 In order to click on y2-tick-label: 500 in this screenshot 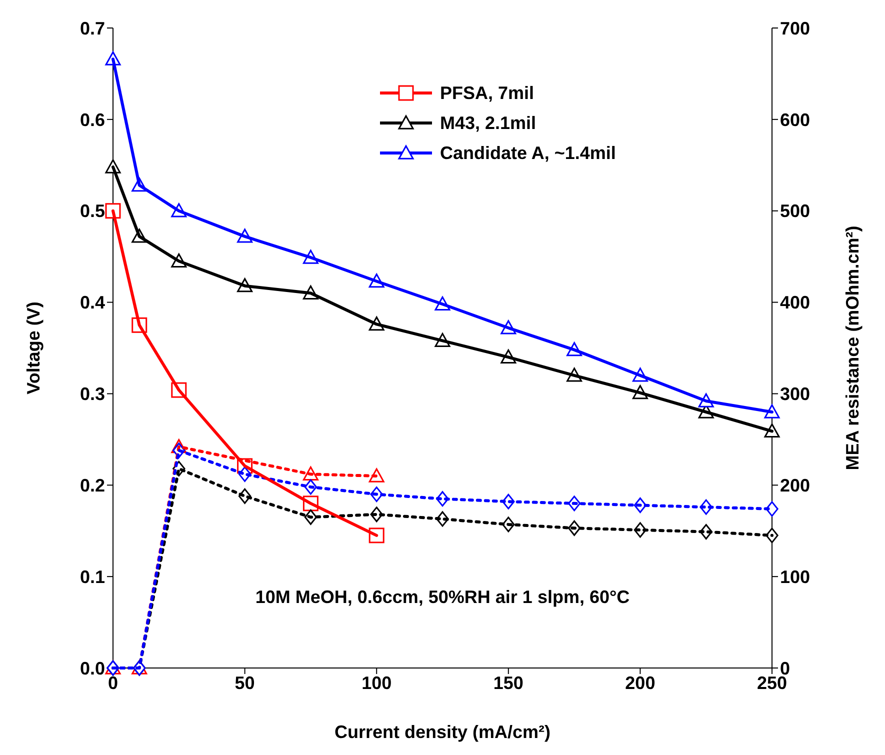, I will do `click(795, 211)`.